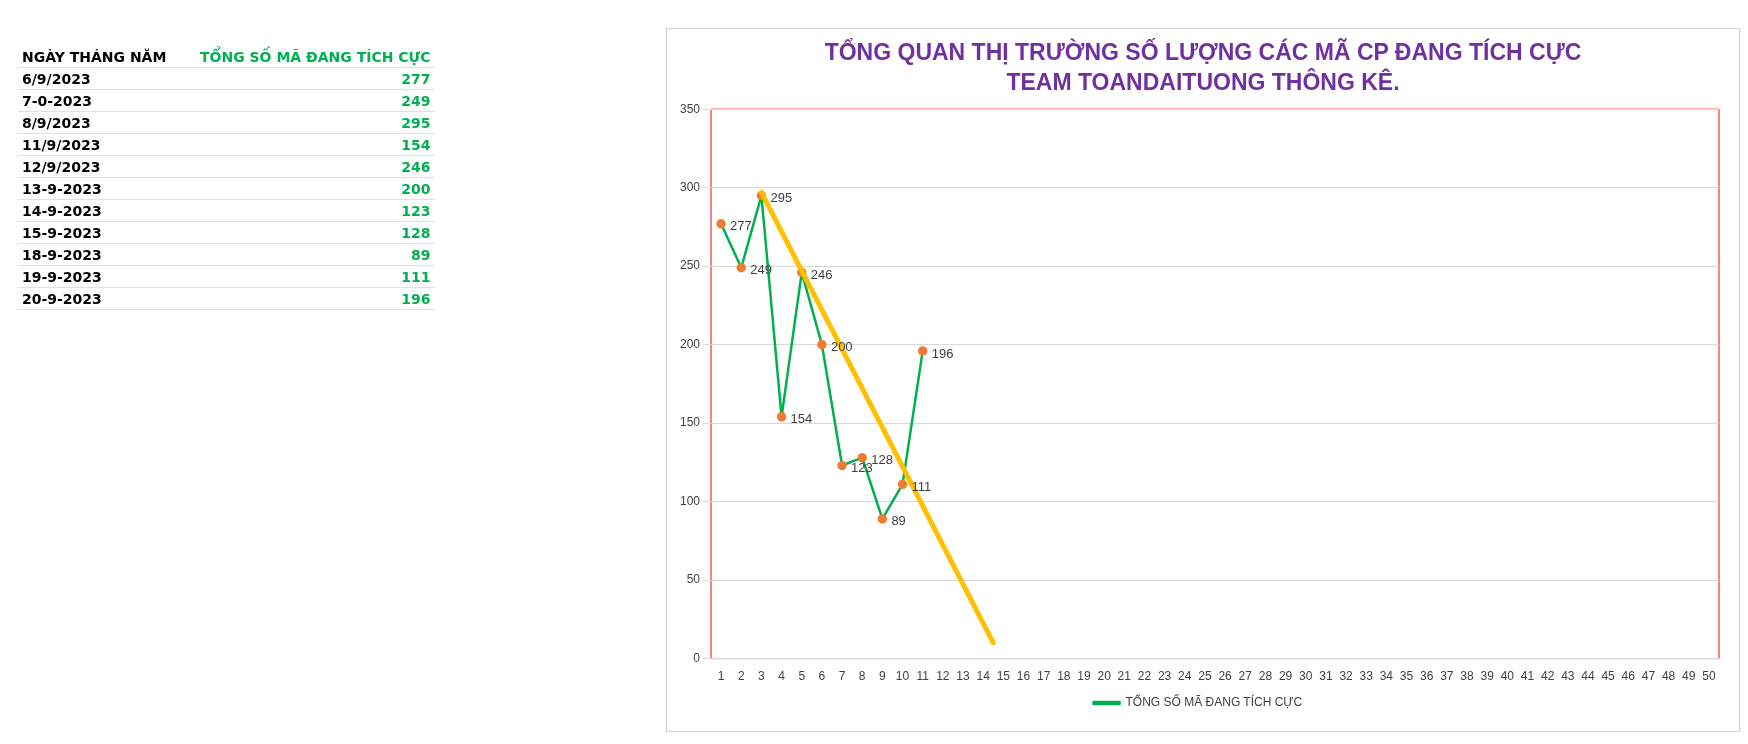 This screenshot has height=744, width=1748. What do you see at coordinates (690, 500) in the screenshot?
I see `y-tick-label: 100` at bounding box center [690, 500].